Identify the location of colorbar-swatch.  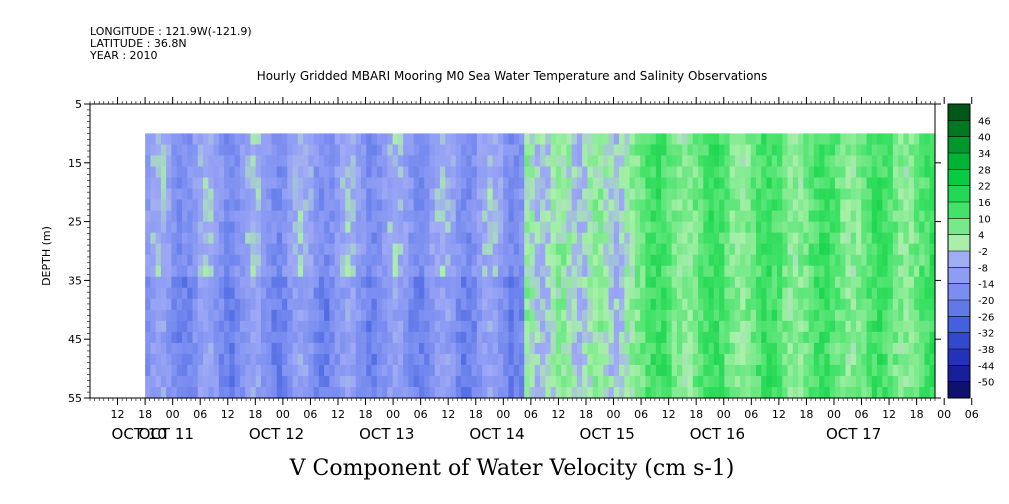
(959, 357).